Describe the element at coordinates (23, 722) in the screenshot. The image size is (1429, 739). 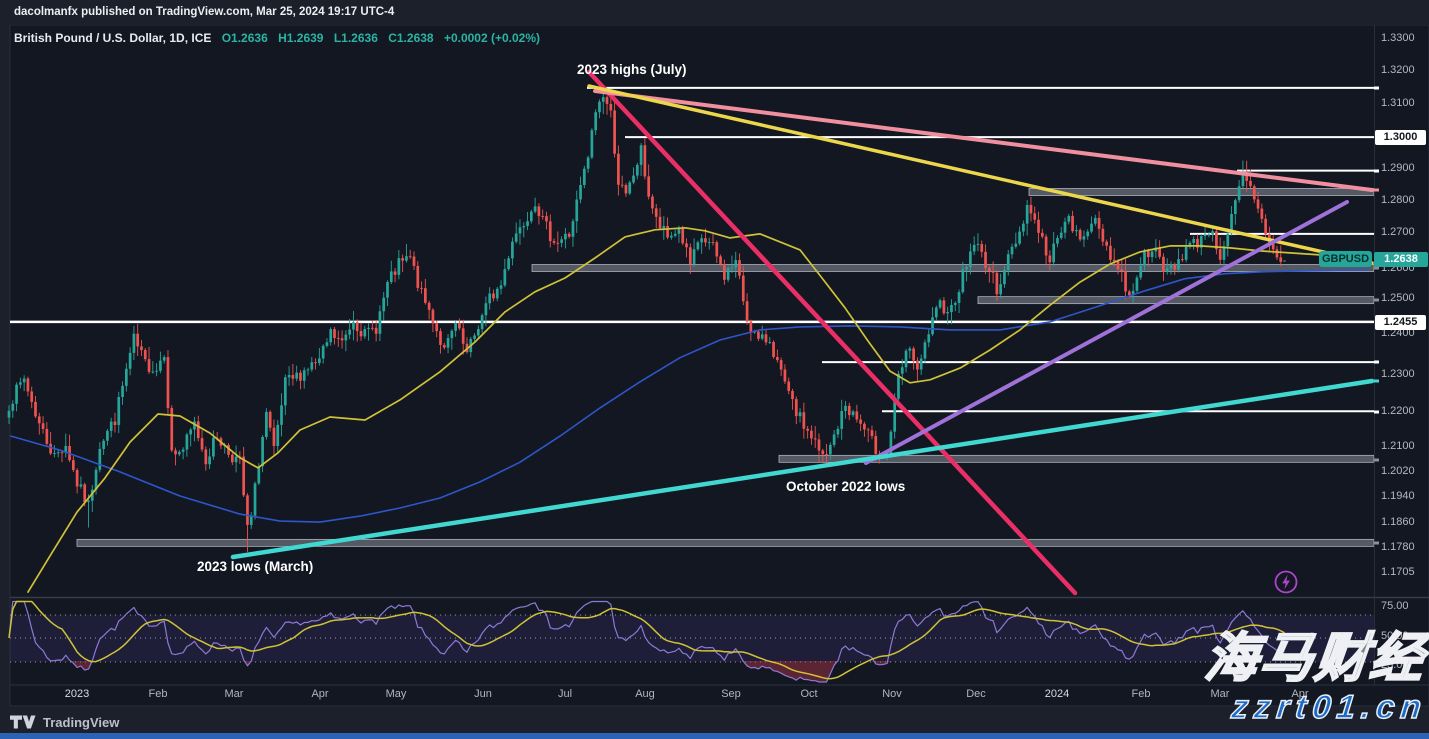
I see `tradingview-logo-icon` at that location.